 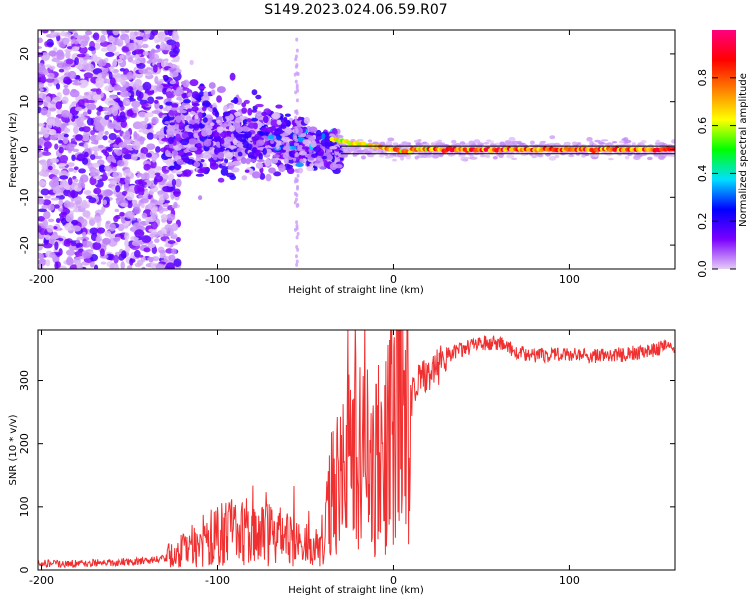 What do you see at coordinates (393, 279) in the screenshot?
I see `spectrogram-xtick-label: 0` at bounding box center [393, 279].